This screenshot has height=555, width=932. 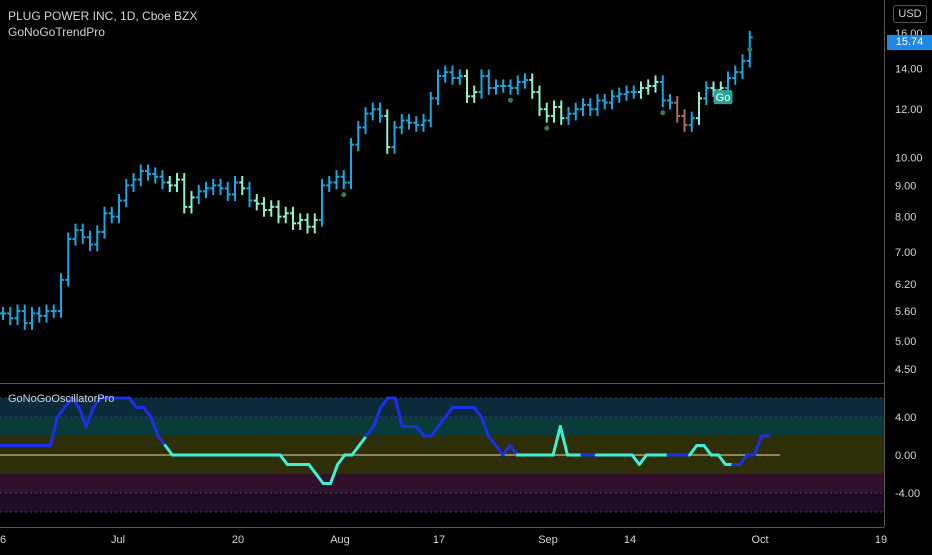 What do you see at coordinates (910, 14) in the screenshot?
I see `currency-button: USD` at bounding box center [910, 14].